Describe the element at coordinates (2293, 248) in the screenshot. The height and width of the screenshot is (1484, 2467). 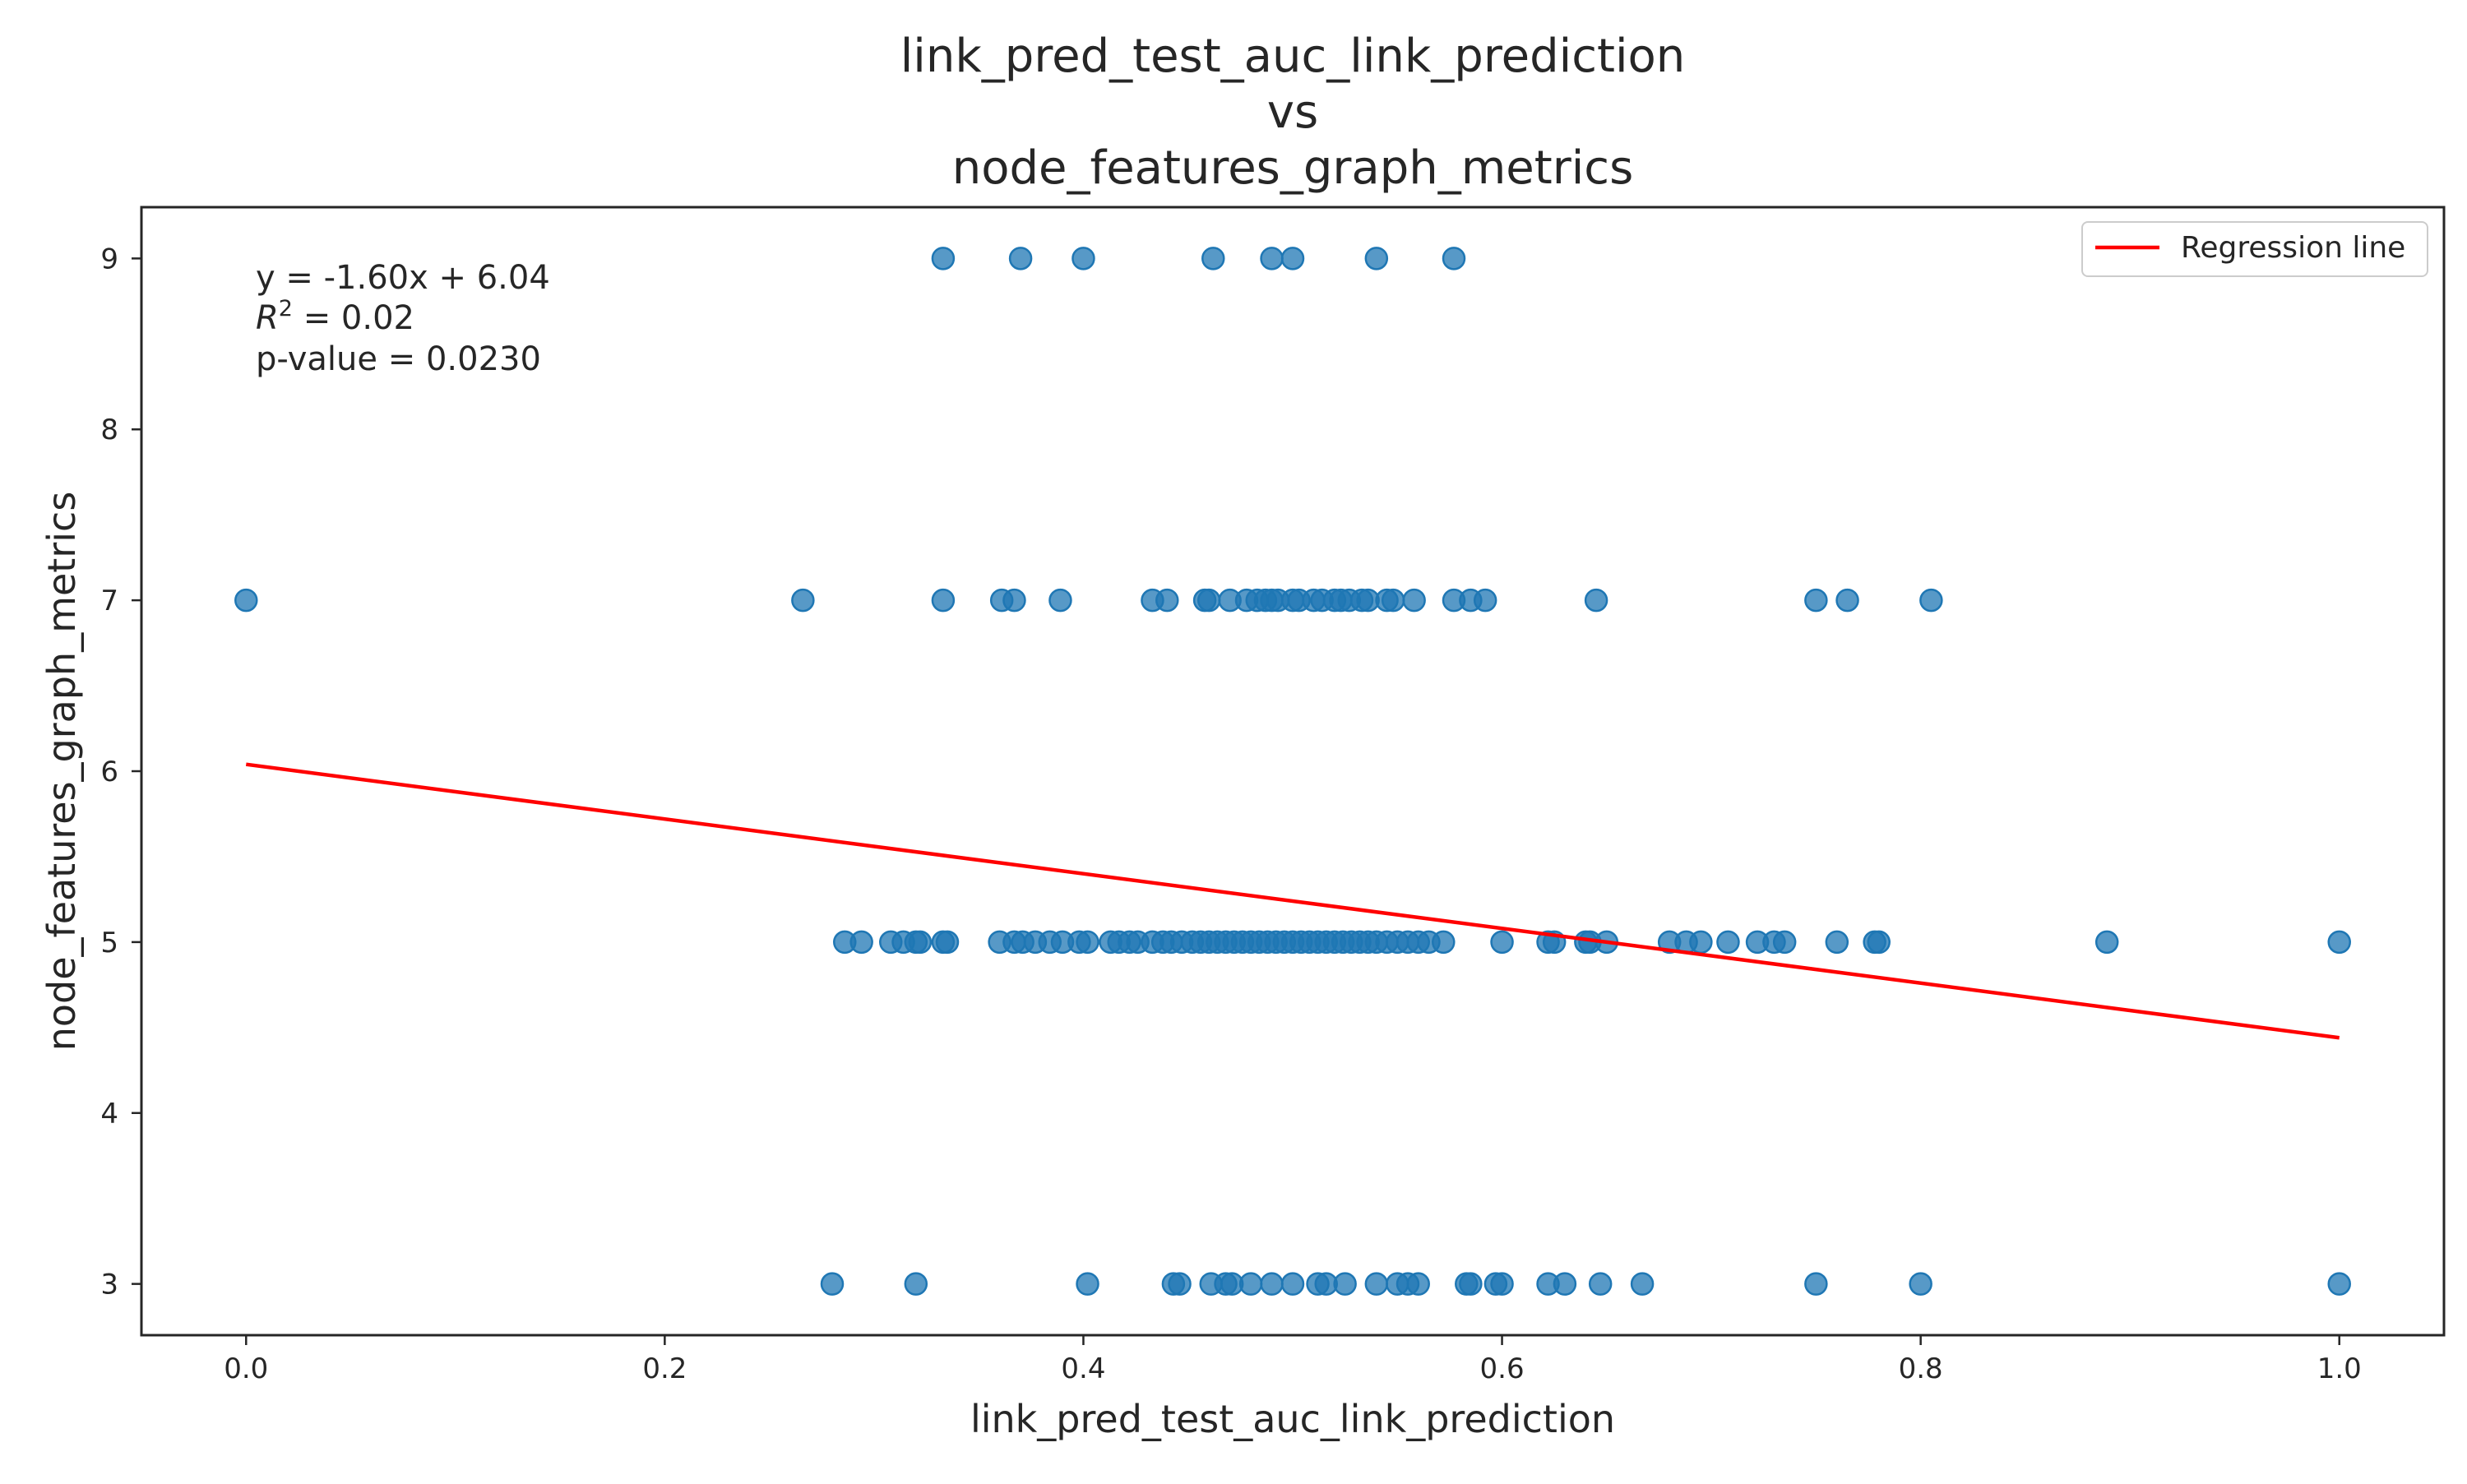
I see `legend-label: Regression line` at that location.